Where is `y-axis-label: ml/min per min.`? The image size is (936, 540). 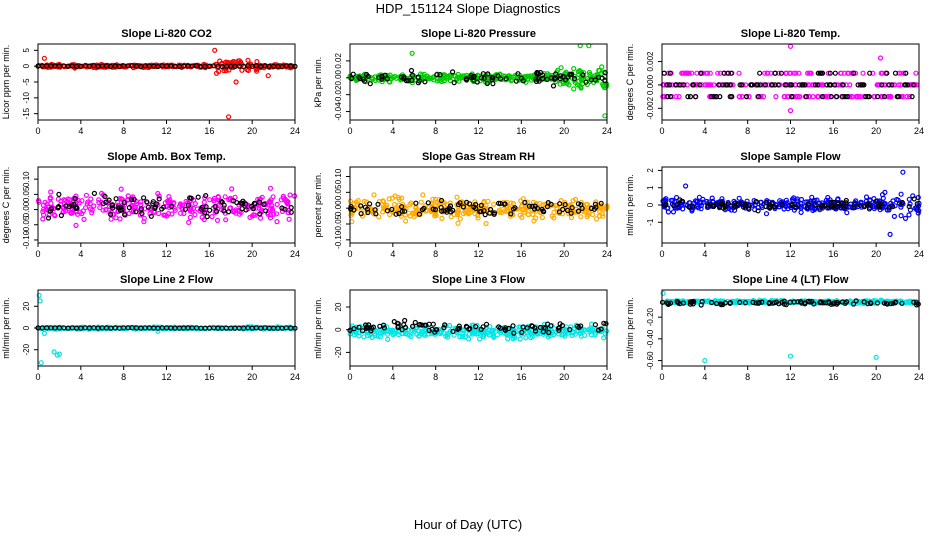 y-axis-label: ml/min per min. is located at coordinates (630, 205).